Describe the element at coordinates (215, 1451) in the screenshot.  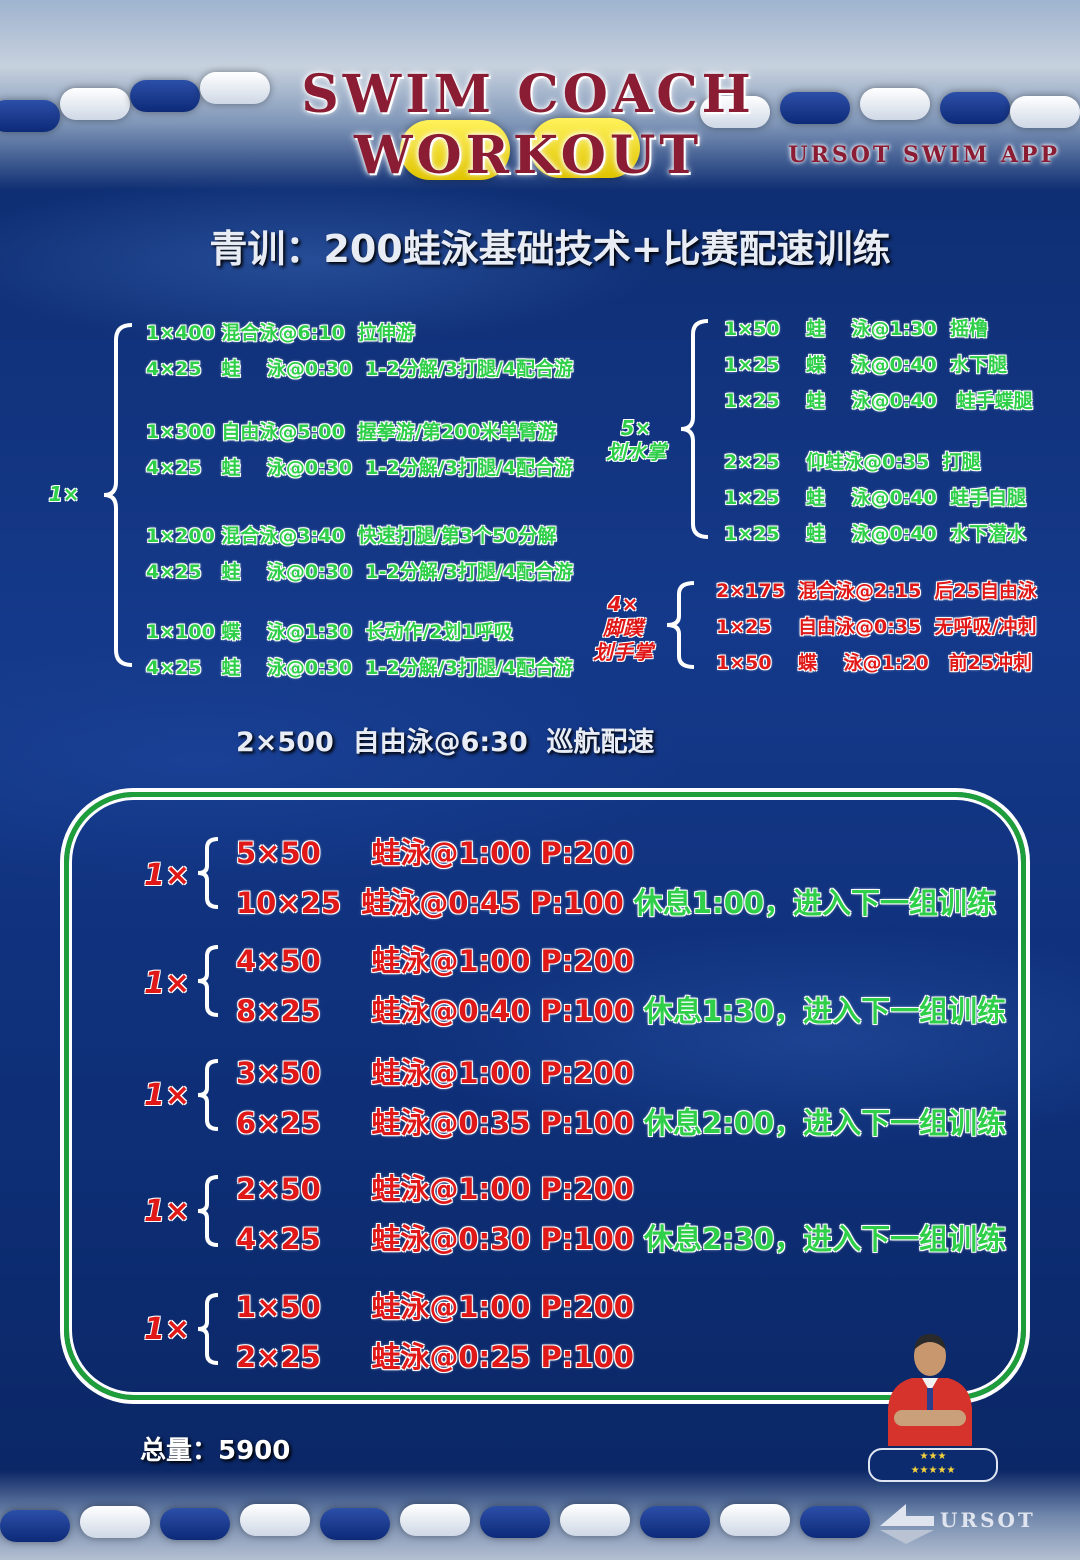
I see `total-distance: 总量：5900` at that location.